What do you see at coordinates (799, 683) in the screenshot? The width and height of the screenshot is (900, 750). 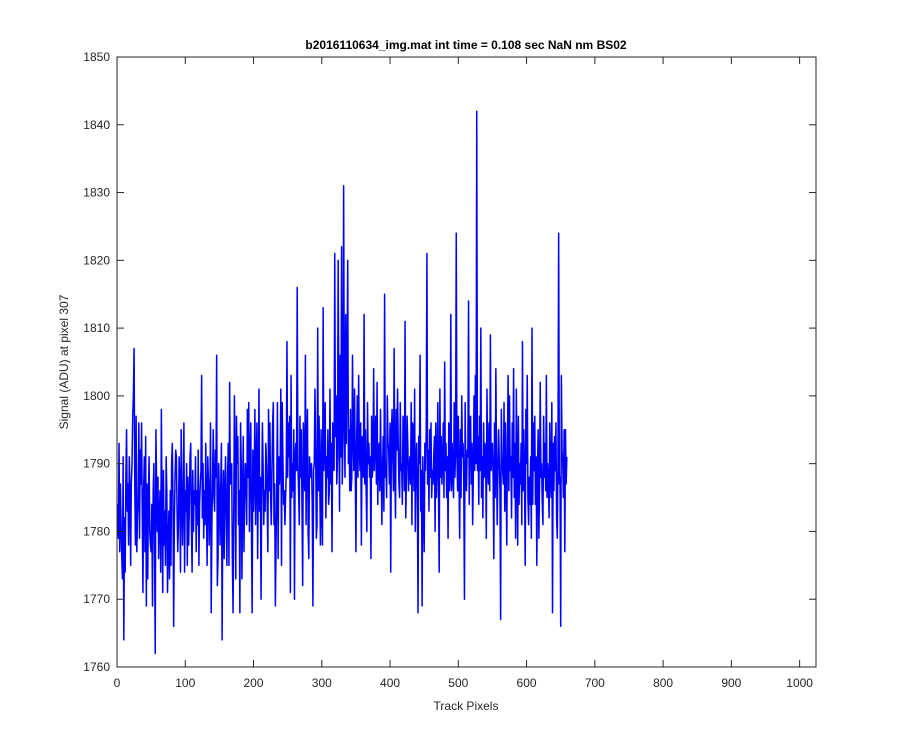 I see `x-tick-label-1000: 1000` at bounding box center [799, 683].